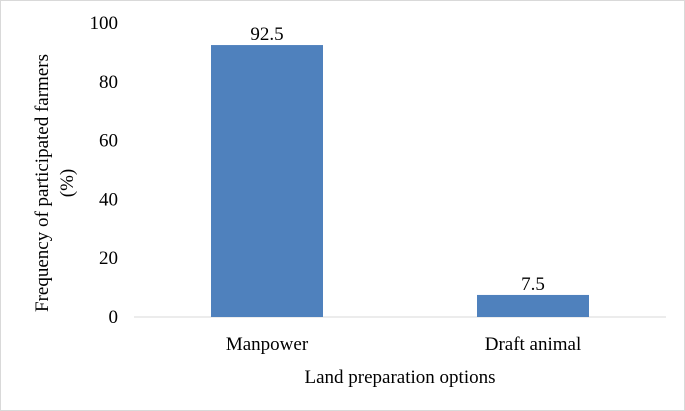  Describe the element at coordinates (267, 181) in the screenshot. I see `bar-manpower` at that location.